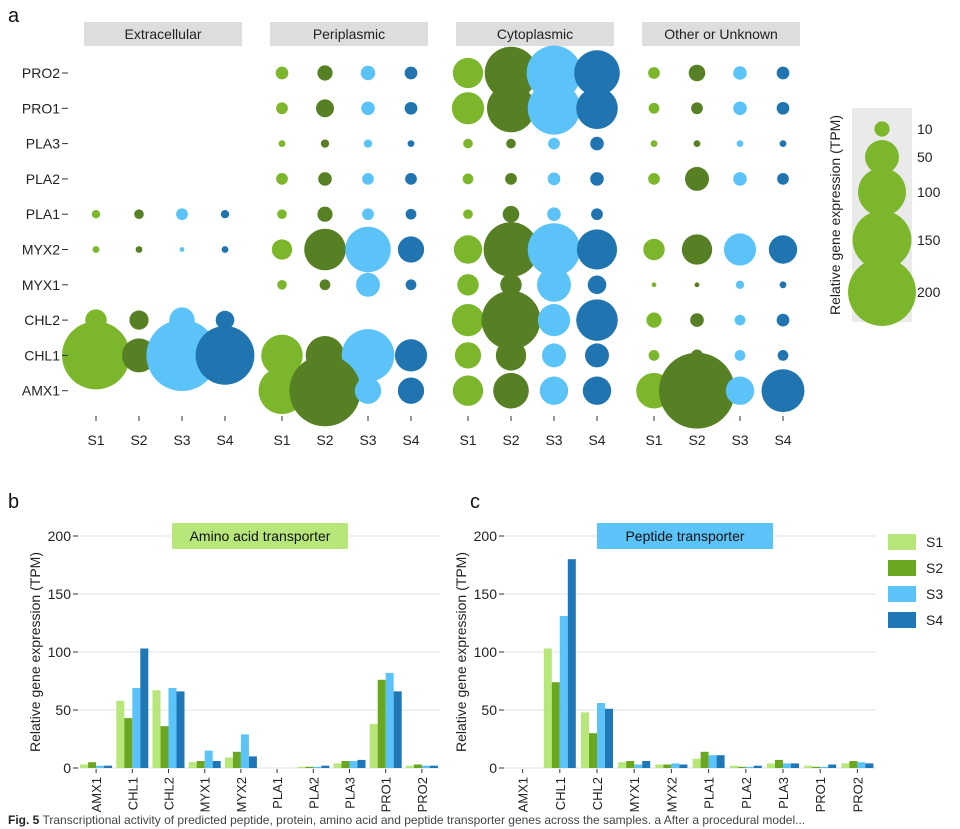  What do you see at coordinates (739, 440) in the screenshot?
I see `x-tick-label-S3: S3` at bounding box center [739, 440].